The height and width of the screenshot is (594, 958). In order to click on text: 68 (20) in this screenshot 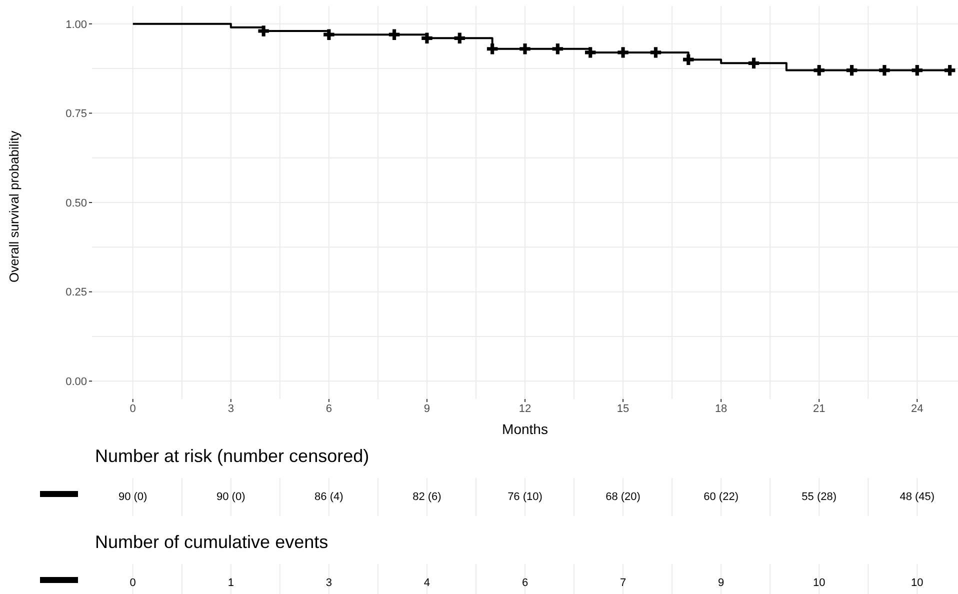, I will do `click(623, 497)`.